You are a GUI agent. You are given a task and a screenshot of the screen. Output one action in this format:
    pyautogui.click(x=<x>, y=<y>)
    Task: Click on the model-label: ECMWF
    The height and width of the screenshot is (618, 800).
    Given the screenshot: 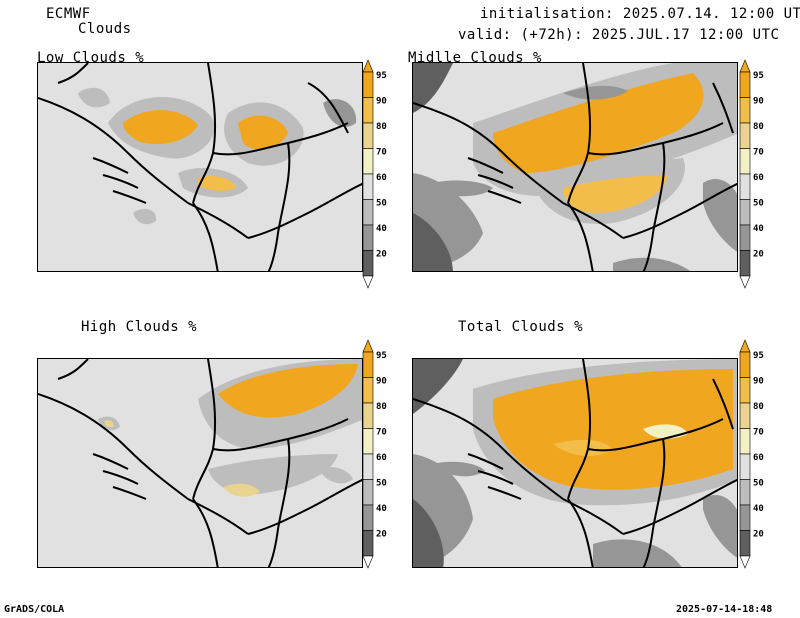 What is the action you would take?
    pyautogui.click(x=68, y=14)
    